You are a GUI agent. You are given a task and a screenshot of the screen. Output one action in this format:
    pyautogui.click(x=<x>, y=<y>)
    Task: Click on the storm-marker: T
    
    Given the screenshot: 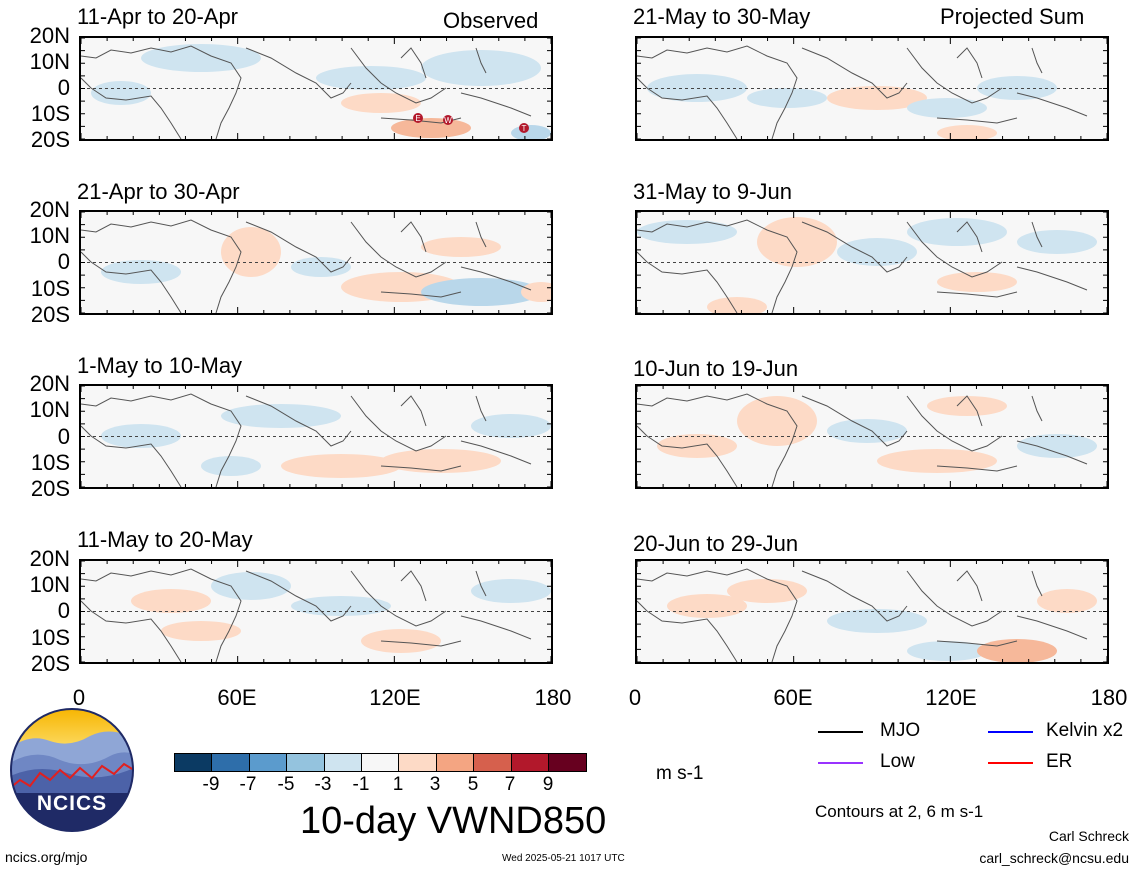 What is the action you would take?
    pyautogui.click(x=524, y=128)
    